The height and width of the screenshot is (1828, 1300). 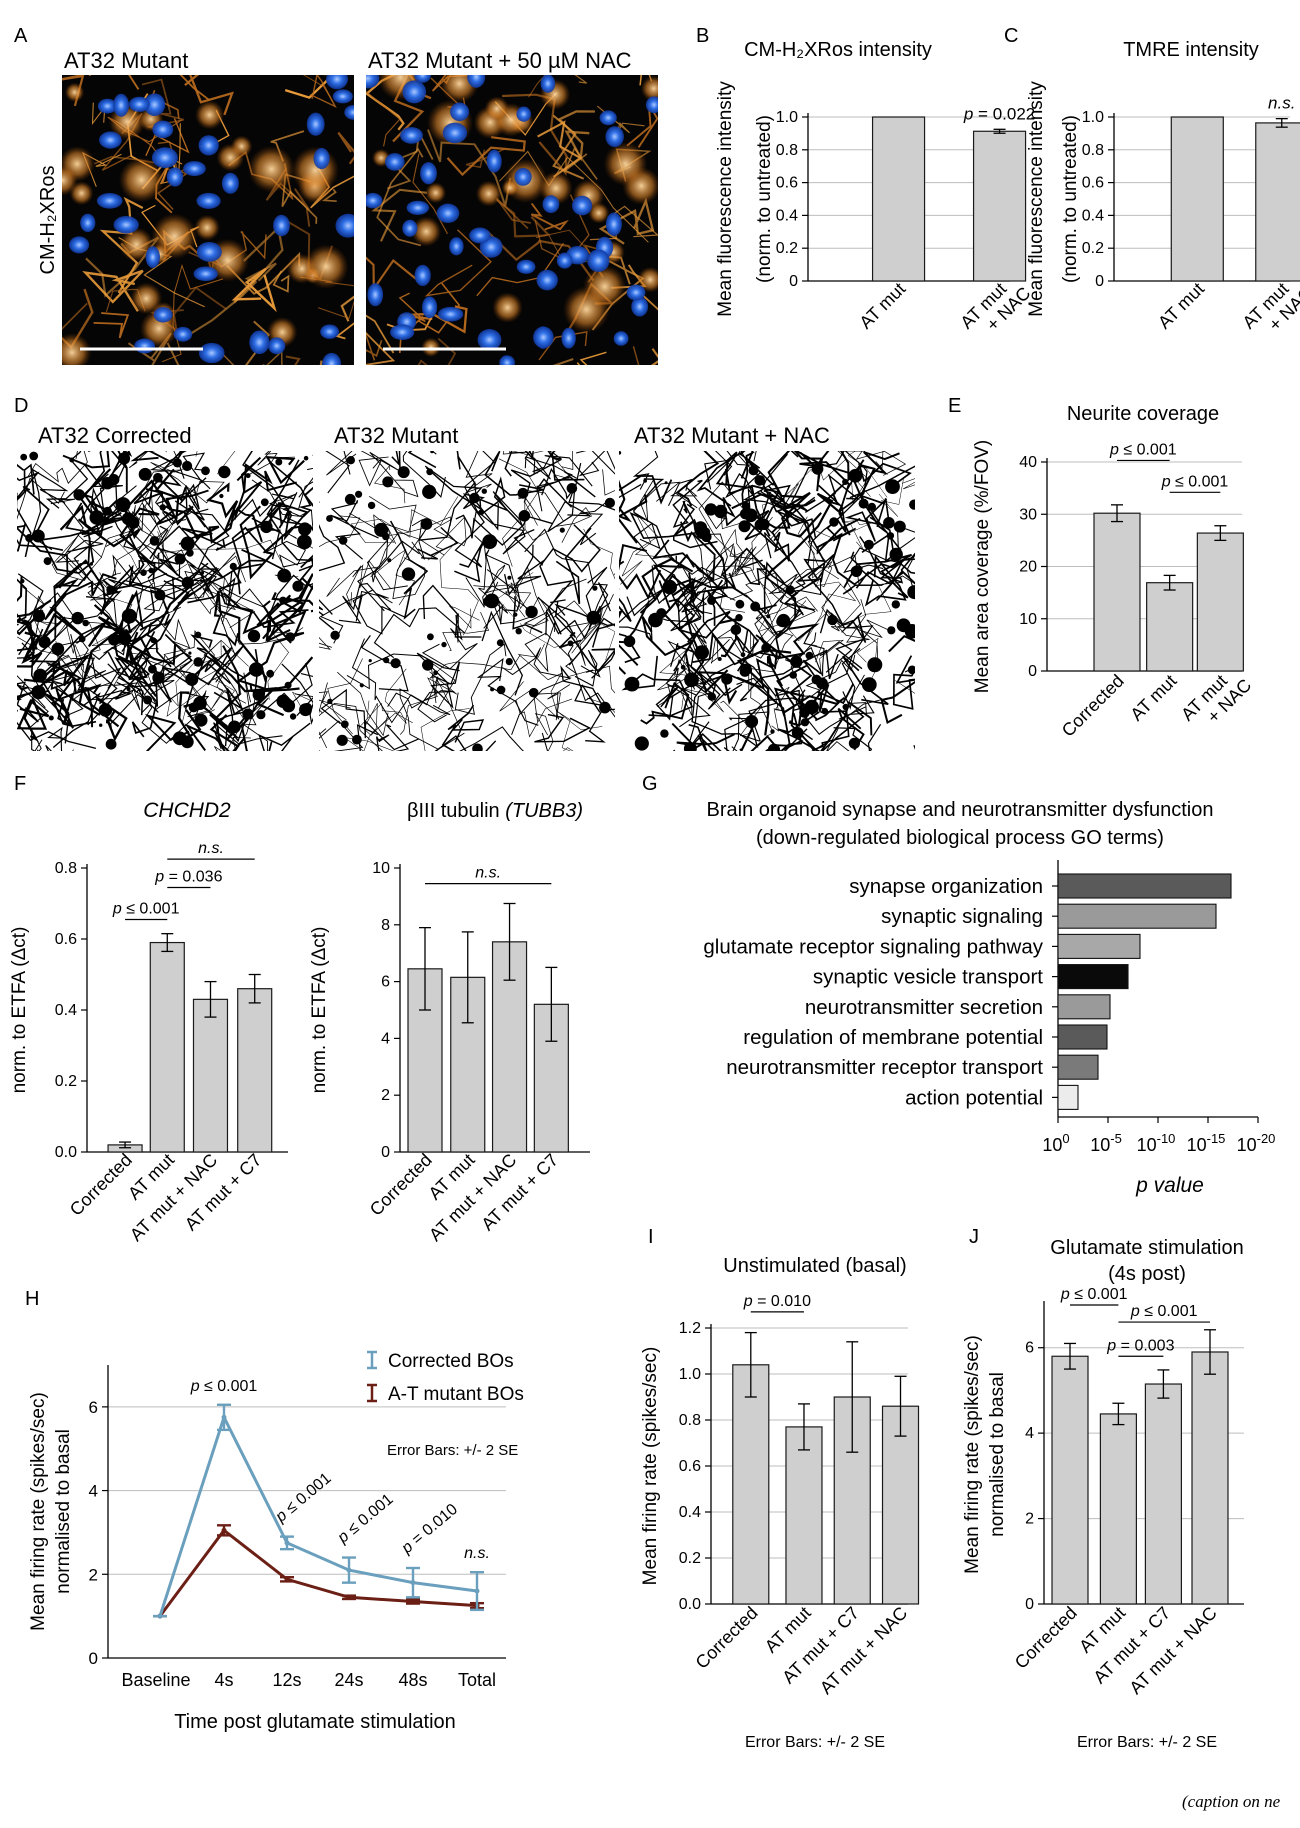 What do you see at coordinates (690, 1604) in the screenshot?
I see `y-tick-label: 0.0` at bounding box center [690, 1604].